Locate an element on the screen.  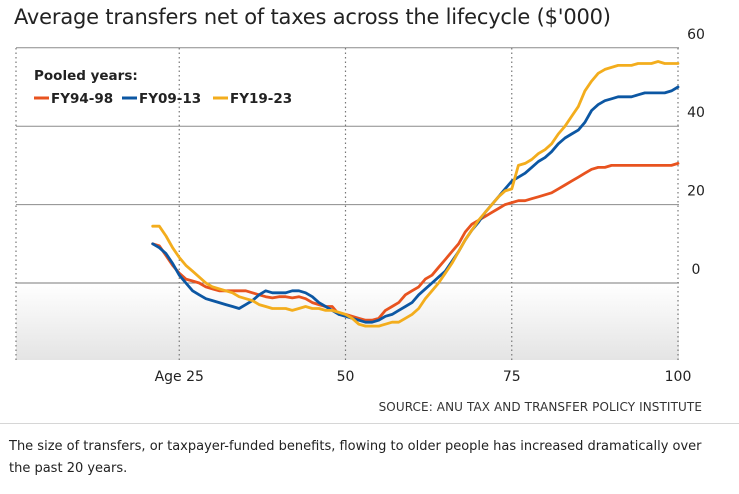
negative-zone-shading is located at coordinates (347, 321).